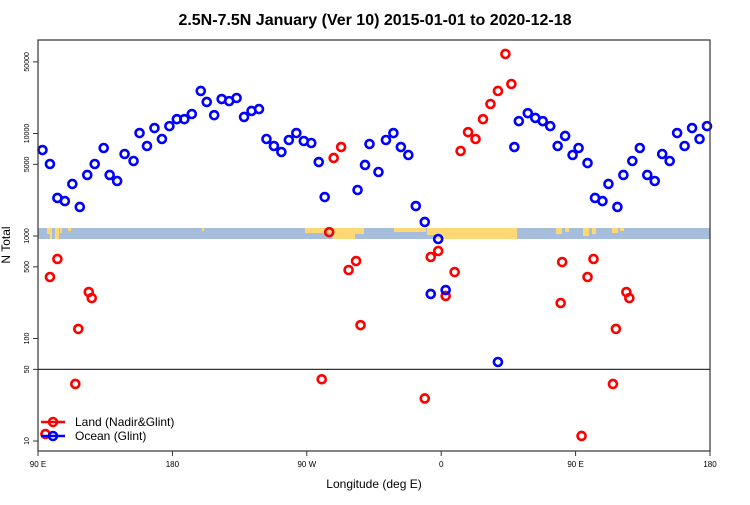 The image size is (750, 505). Describe the element at coordinates (27, 267) in the screenshot. I see `y-tick-label: 500` at that location.